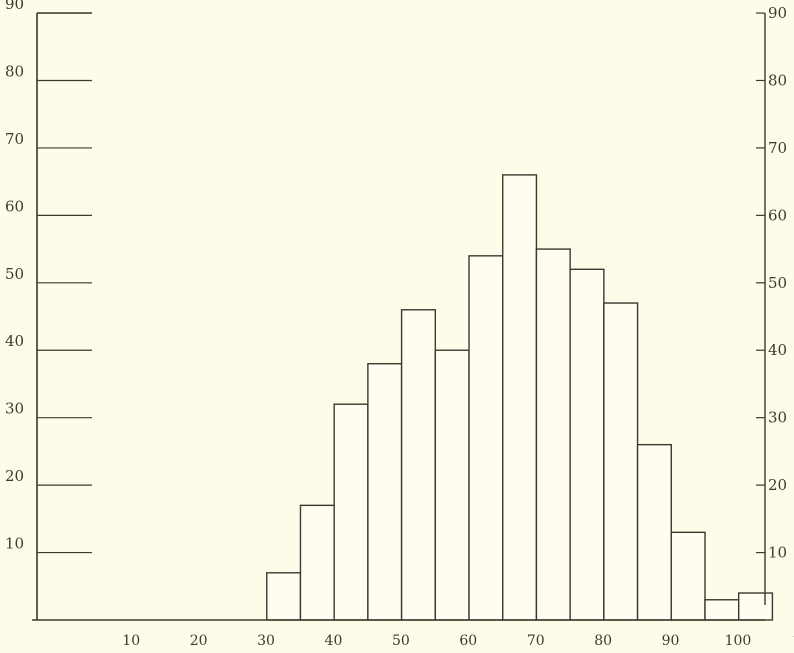 This screenshot has width=794, height=653. What do you see at coordinates (14, 206) in the screenshot?
I see `left-y-tick-label: 60` at bounding box center [14, 206].